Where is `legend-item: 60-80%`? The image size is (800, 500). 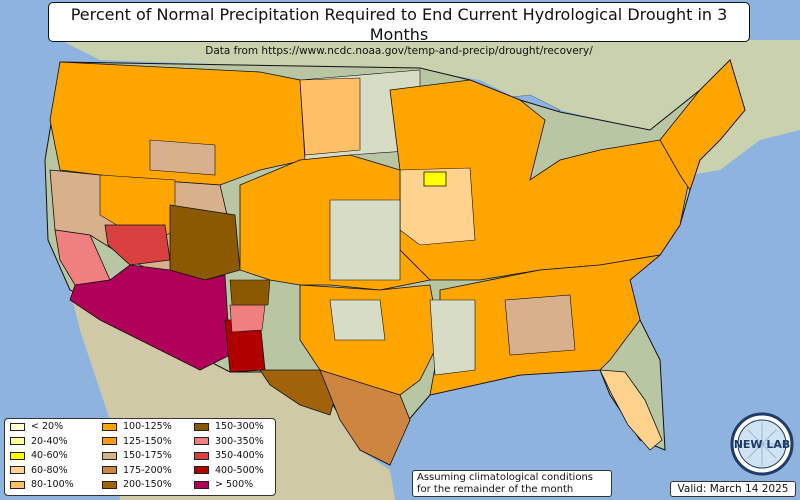 legend-item: 60-80% is located at coordinates (39, 471).